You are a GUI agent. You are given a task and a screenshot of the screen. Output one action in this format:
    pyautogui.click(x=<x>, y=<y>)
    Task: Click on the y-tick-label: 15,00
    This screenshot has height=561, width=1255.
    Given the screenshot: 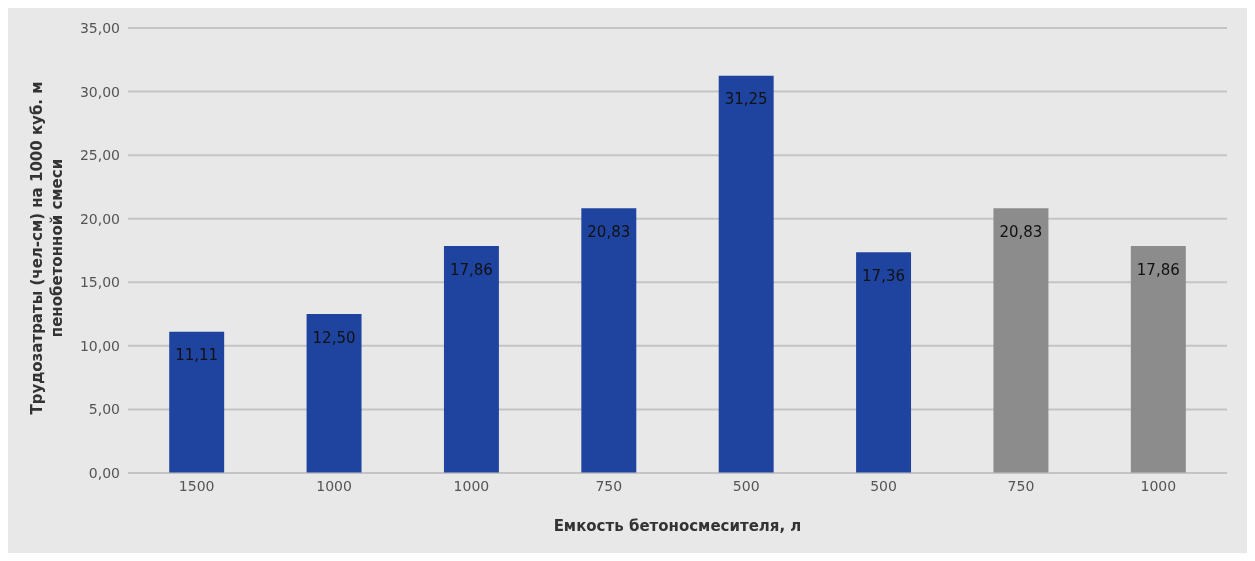 What is the action you would take?
    pyautogui.click(x=99, y=282)
    